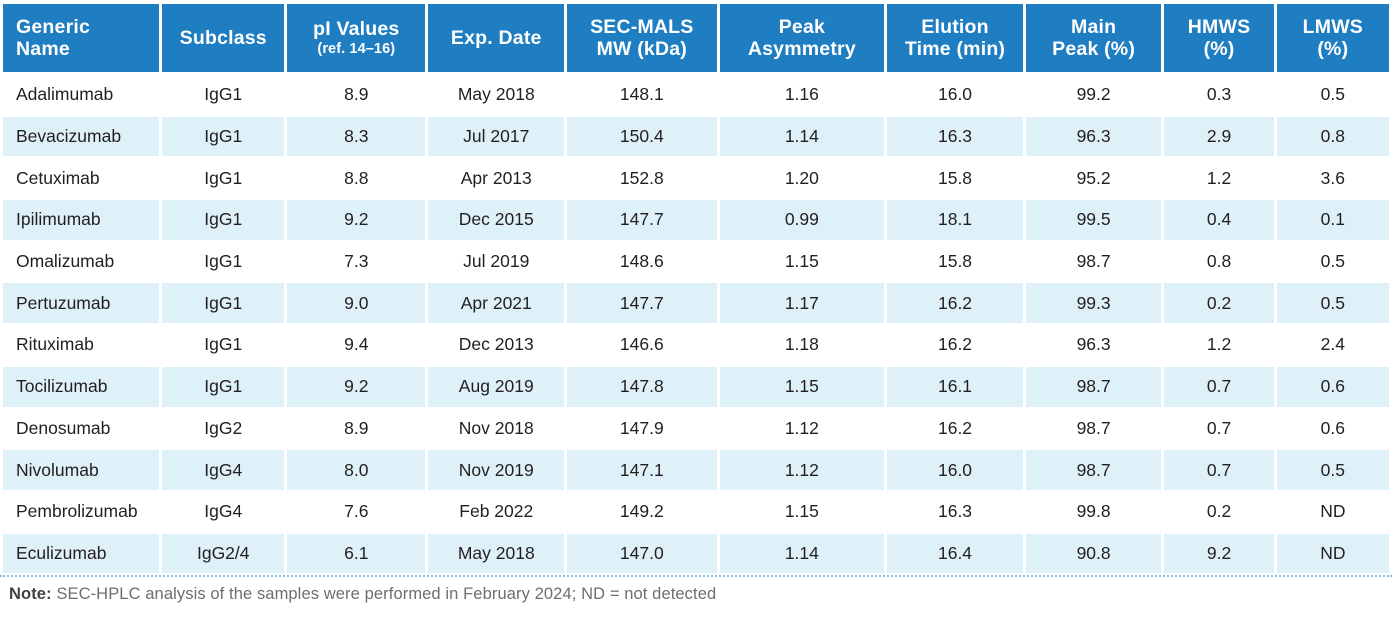  What do you see at coordinates (1332, 179) in the screenshot?
I see `cell-lmws: 3.6` at bounding box center [1332, 179].